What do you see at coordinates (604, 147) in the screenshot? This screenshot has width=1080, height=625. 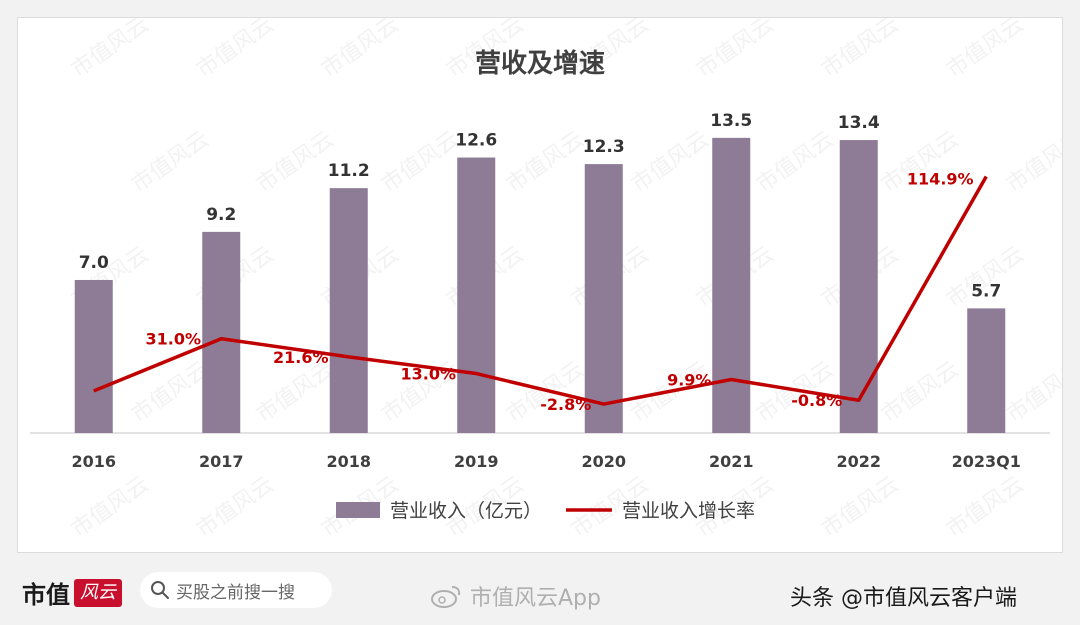 I see `bar-value-label: 12.3` at bounding box center [604, 147].